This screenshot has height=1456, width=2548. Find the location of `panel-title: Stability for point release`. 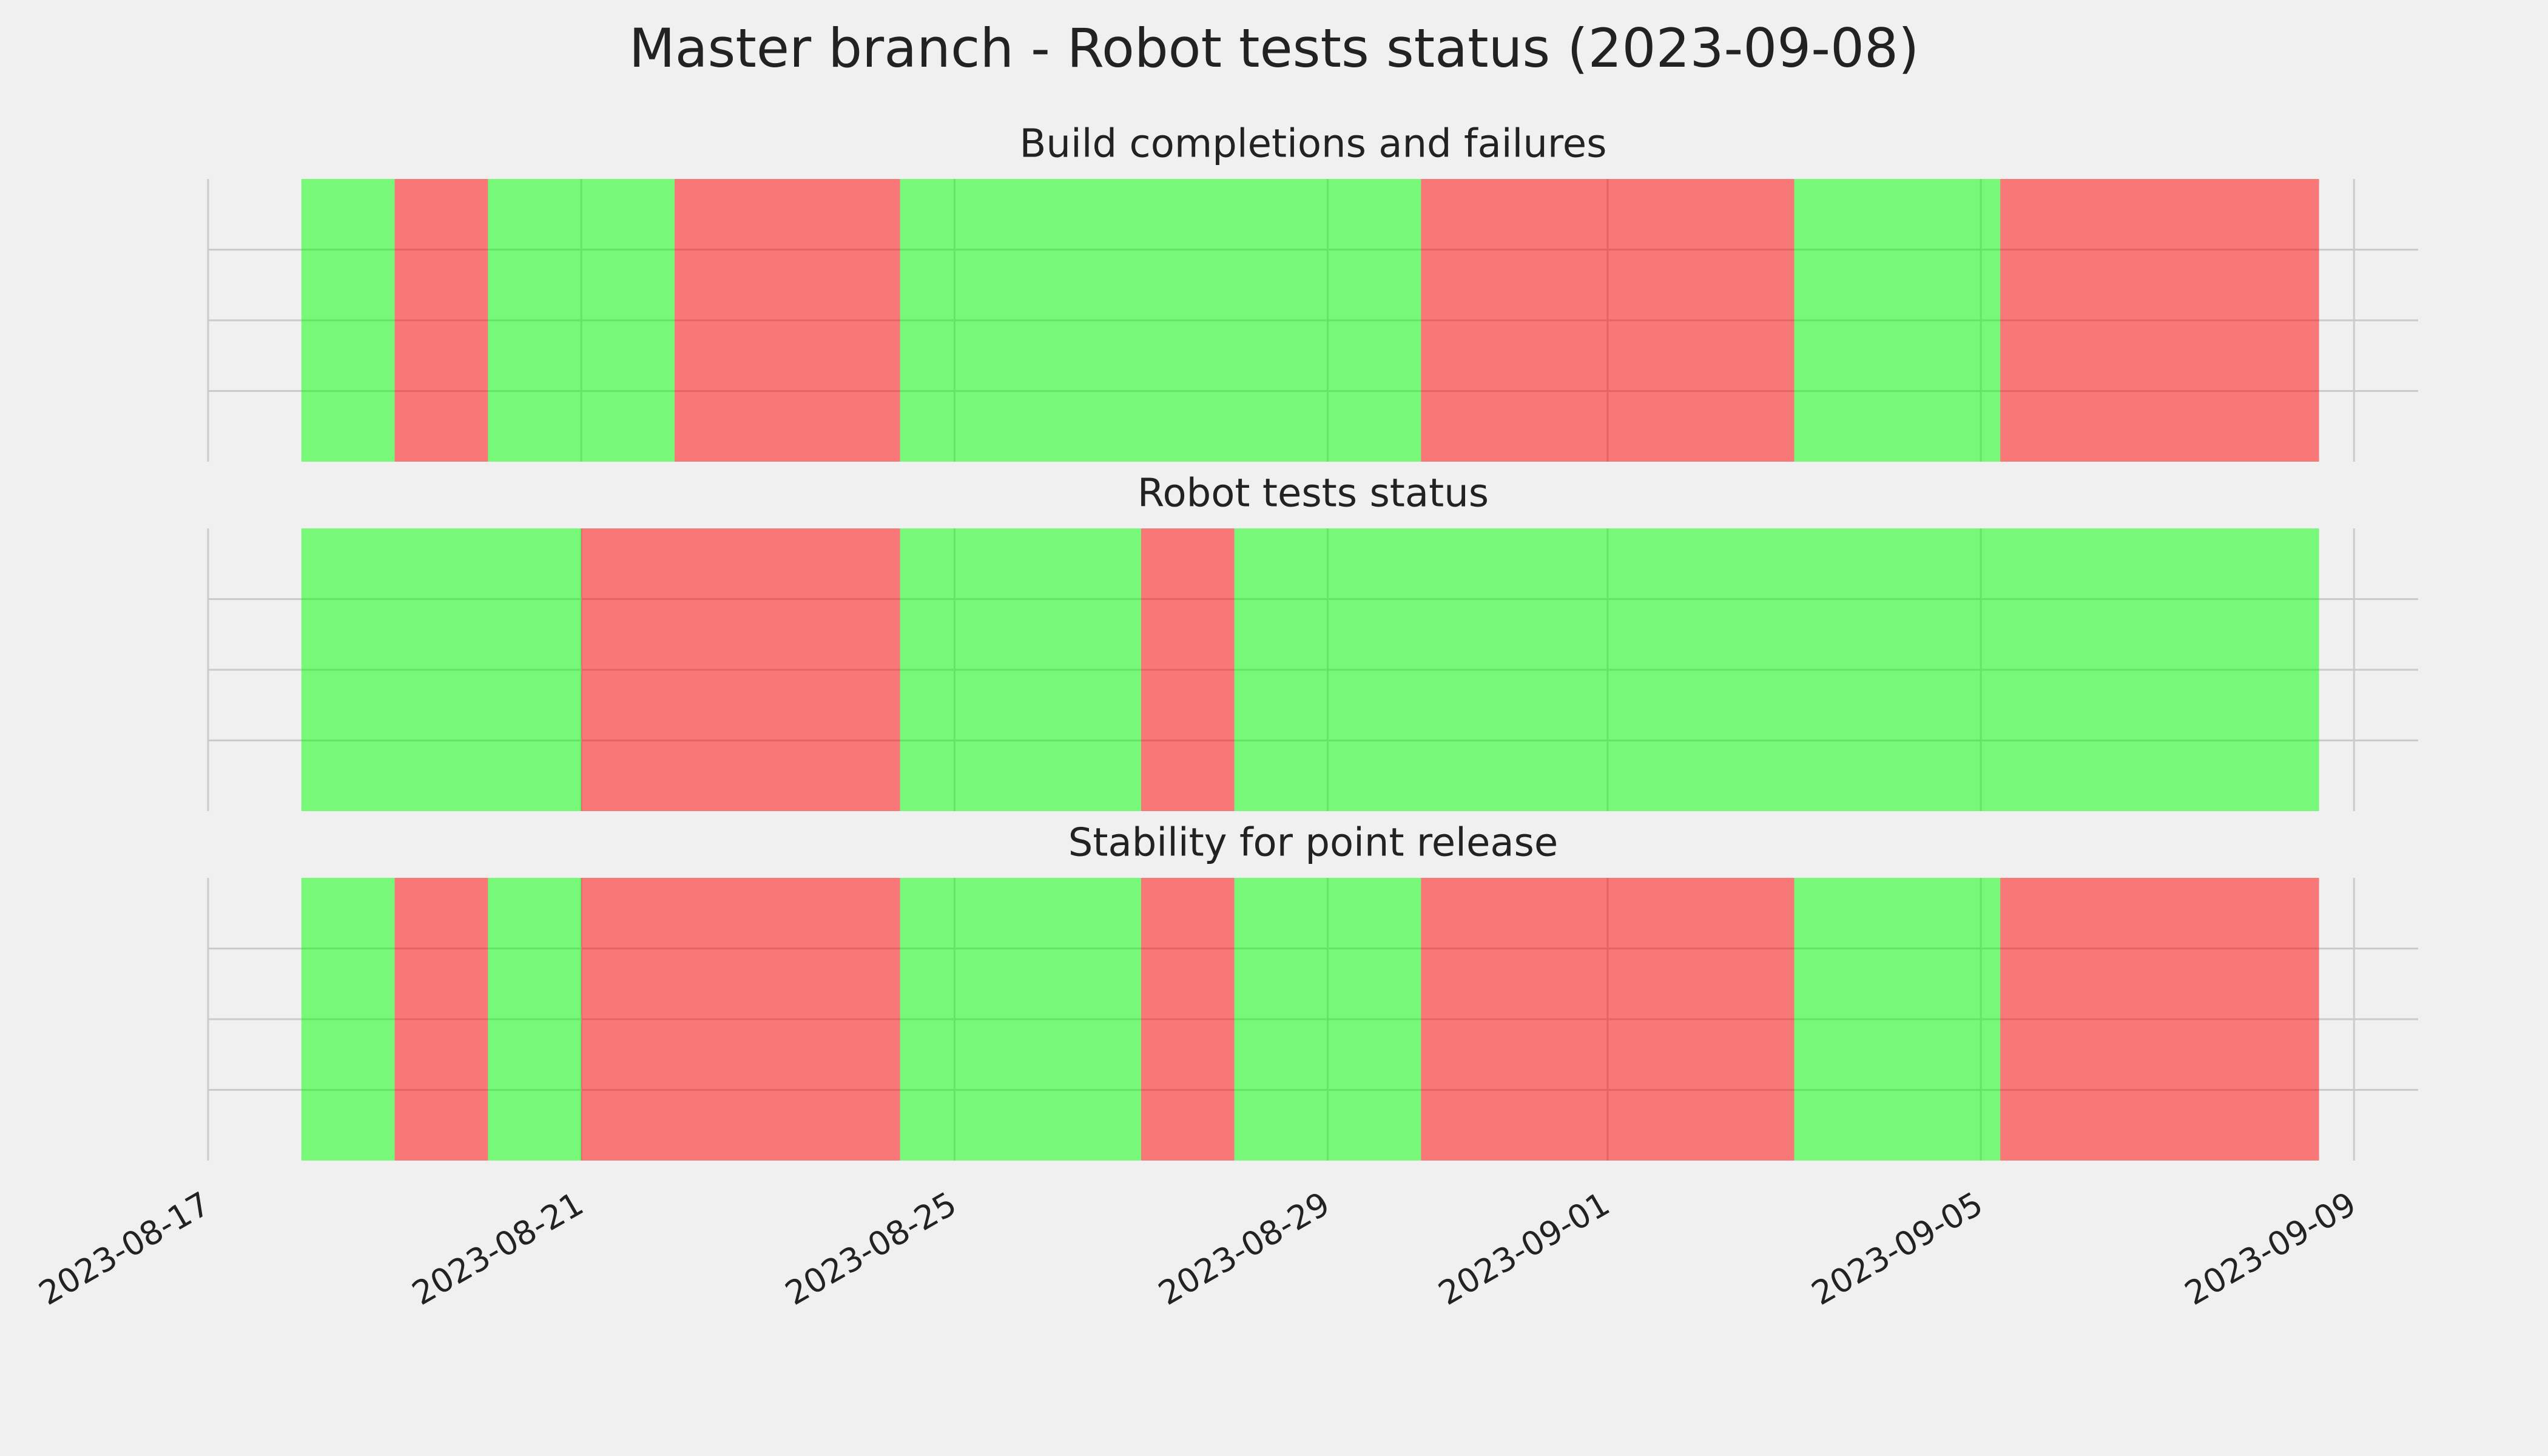

panel-title: Stability for point release is located at coordinates (1313, 843).